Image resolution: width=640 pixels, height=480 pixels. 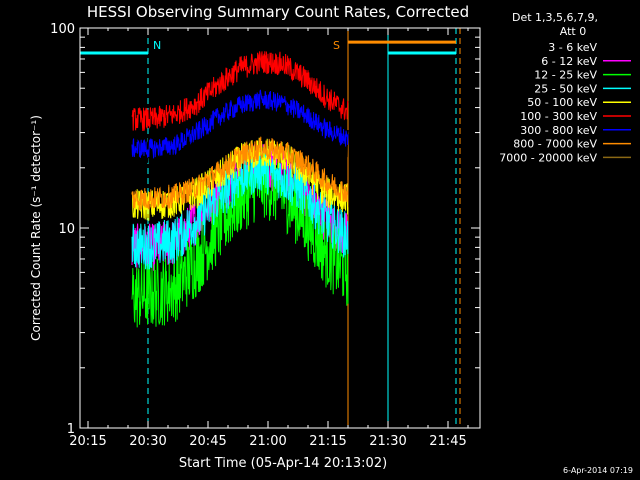 I want to click on legend-label: 3 - 6 keV, so click(x=572, y=47).